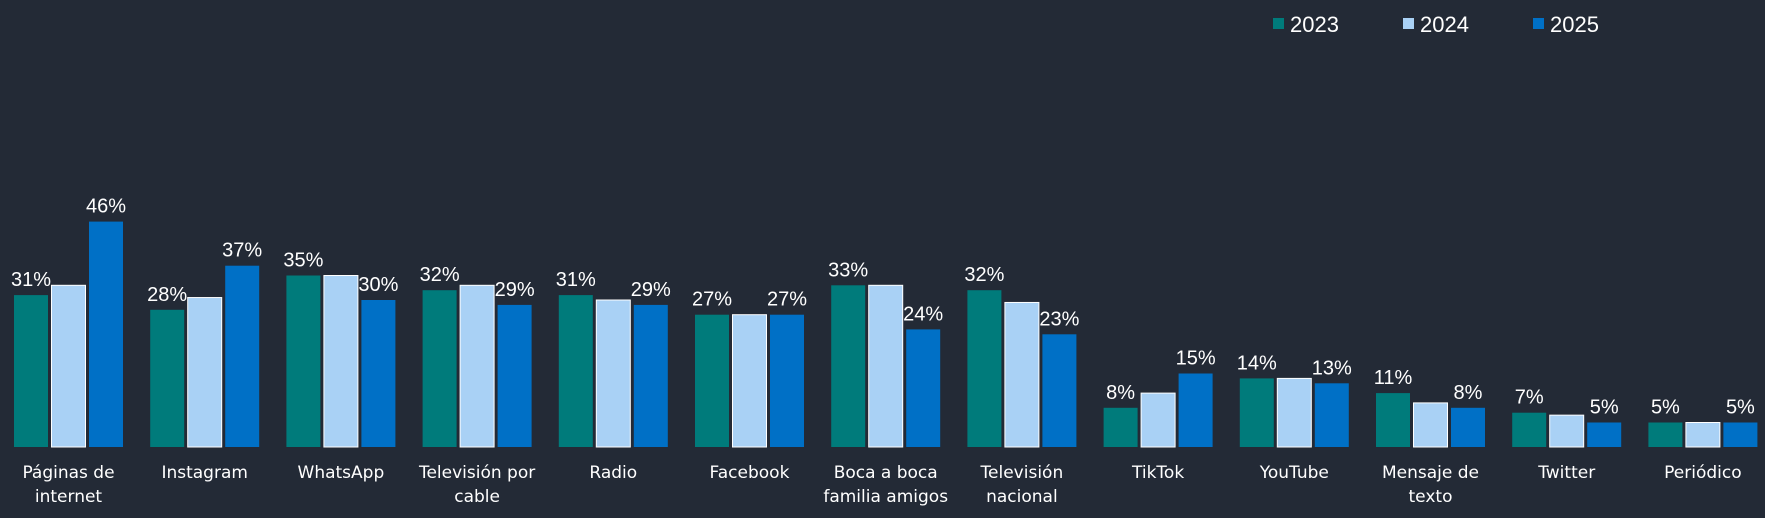 This screenshot has height=518, width=1765. I want to click on category-label-0: Páginas de, so click(68, 473).